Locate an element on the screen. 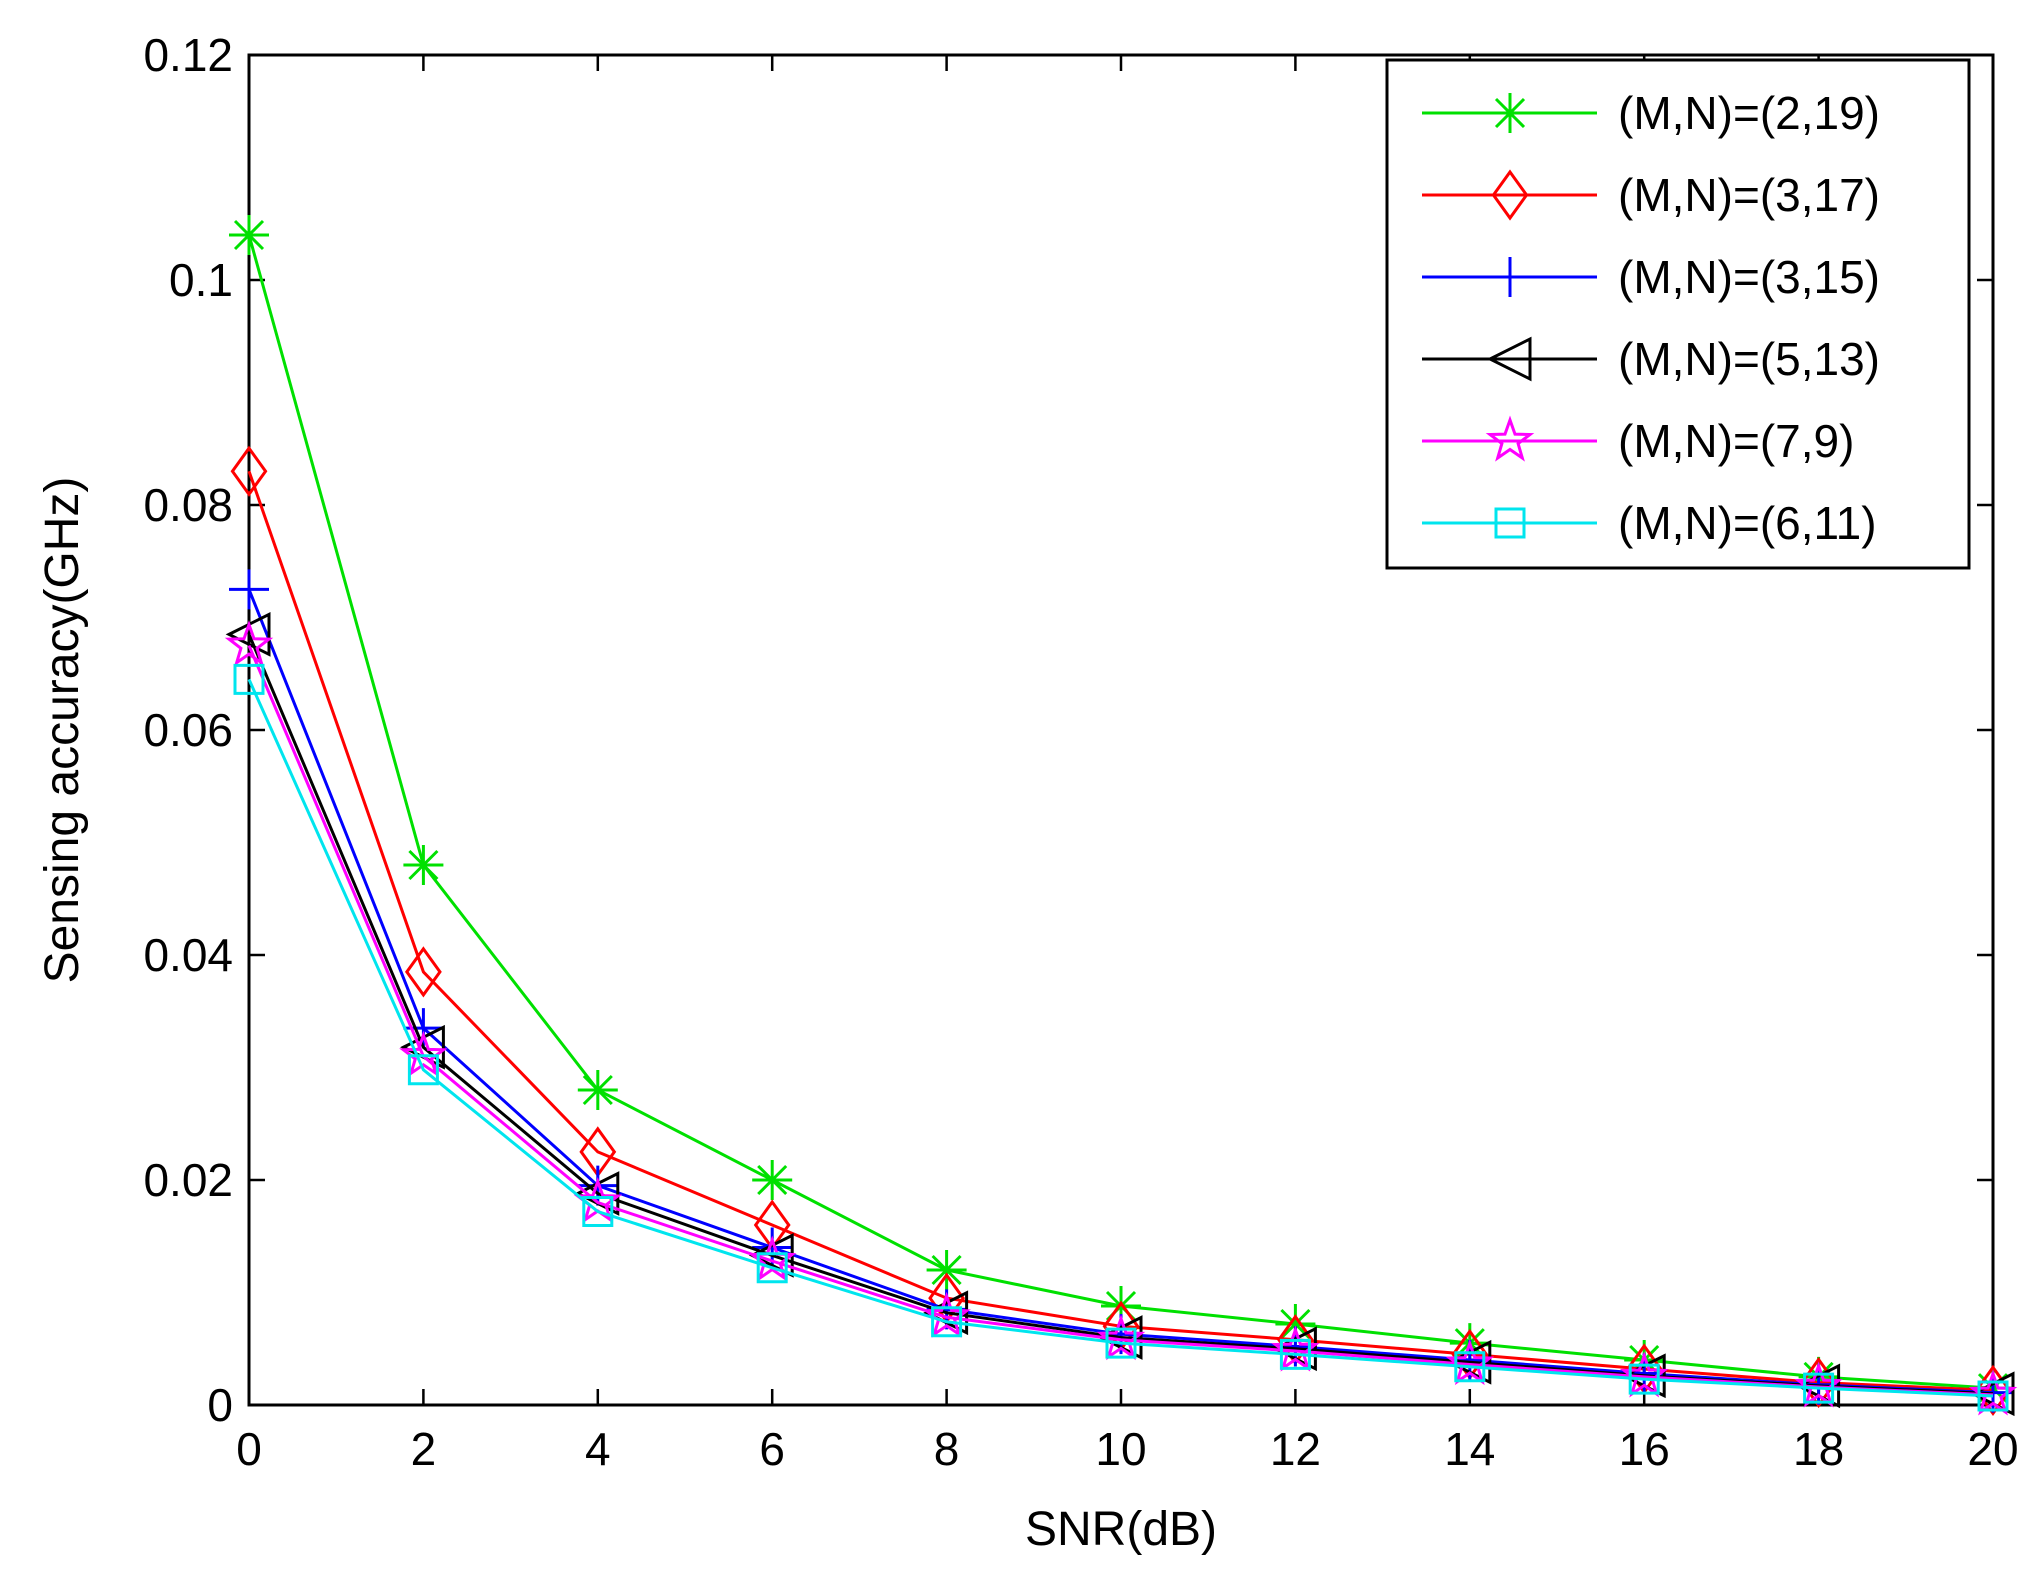  x-tick-label: 0 is located at coordinates (249, 1449).